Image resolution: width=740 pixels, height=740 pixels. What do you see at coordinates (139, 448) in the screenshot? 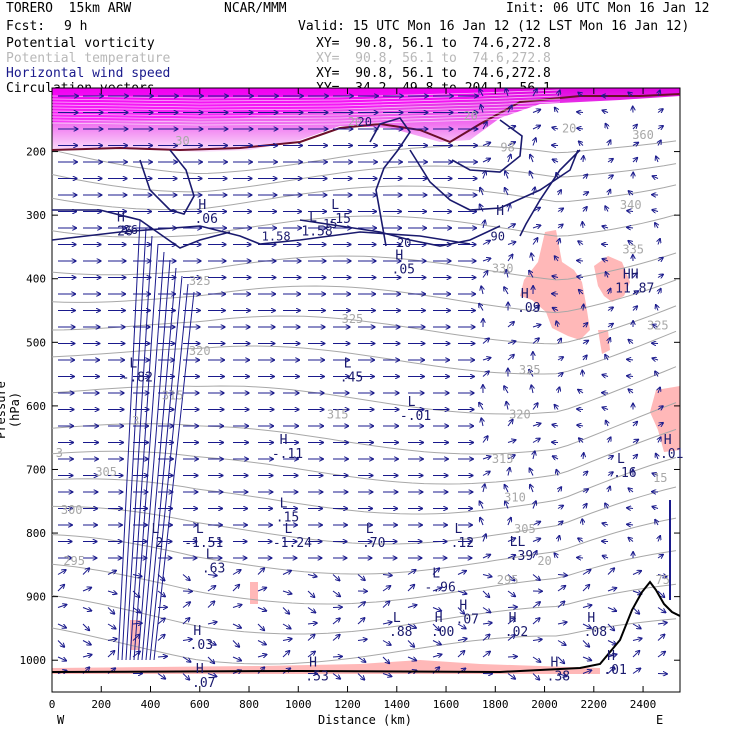
I see `vector-plume` at bounding box center [139, 448].